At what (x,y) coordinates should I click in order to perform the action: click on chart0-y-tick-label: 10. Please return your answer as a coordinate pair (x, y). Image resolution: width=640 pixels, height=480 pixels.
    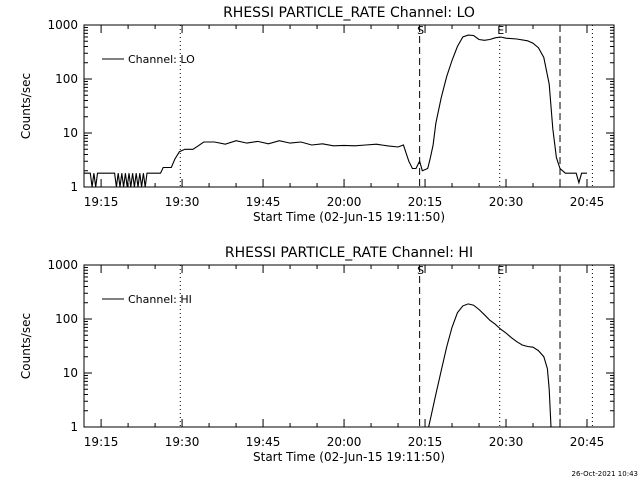
    Looking at the image, I should click on (70, 133).